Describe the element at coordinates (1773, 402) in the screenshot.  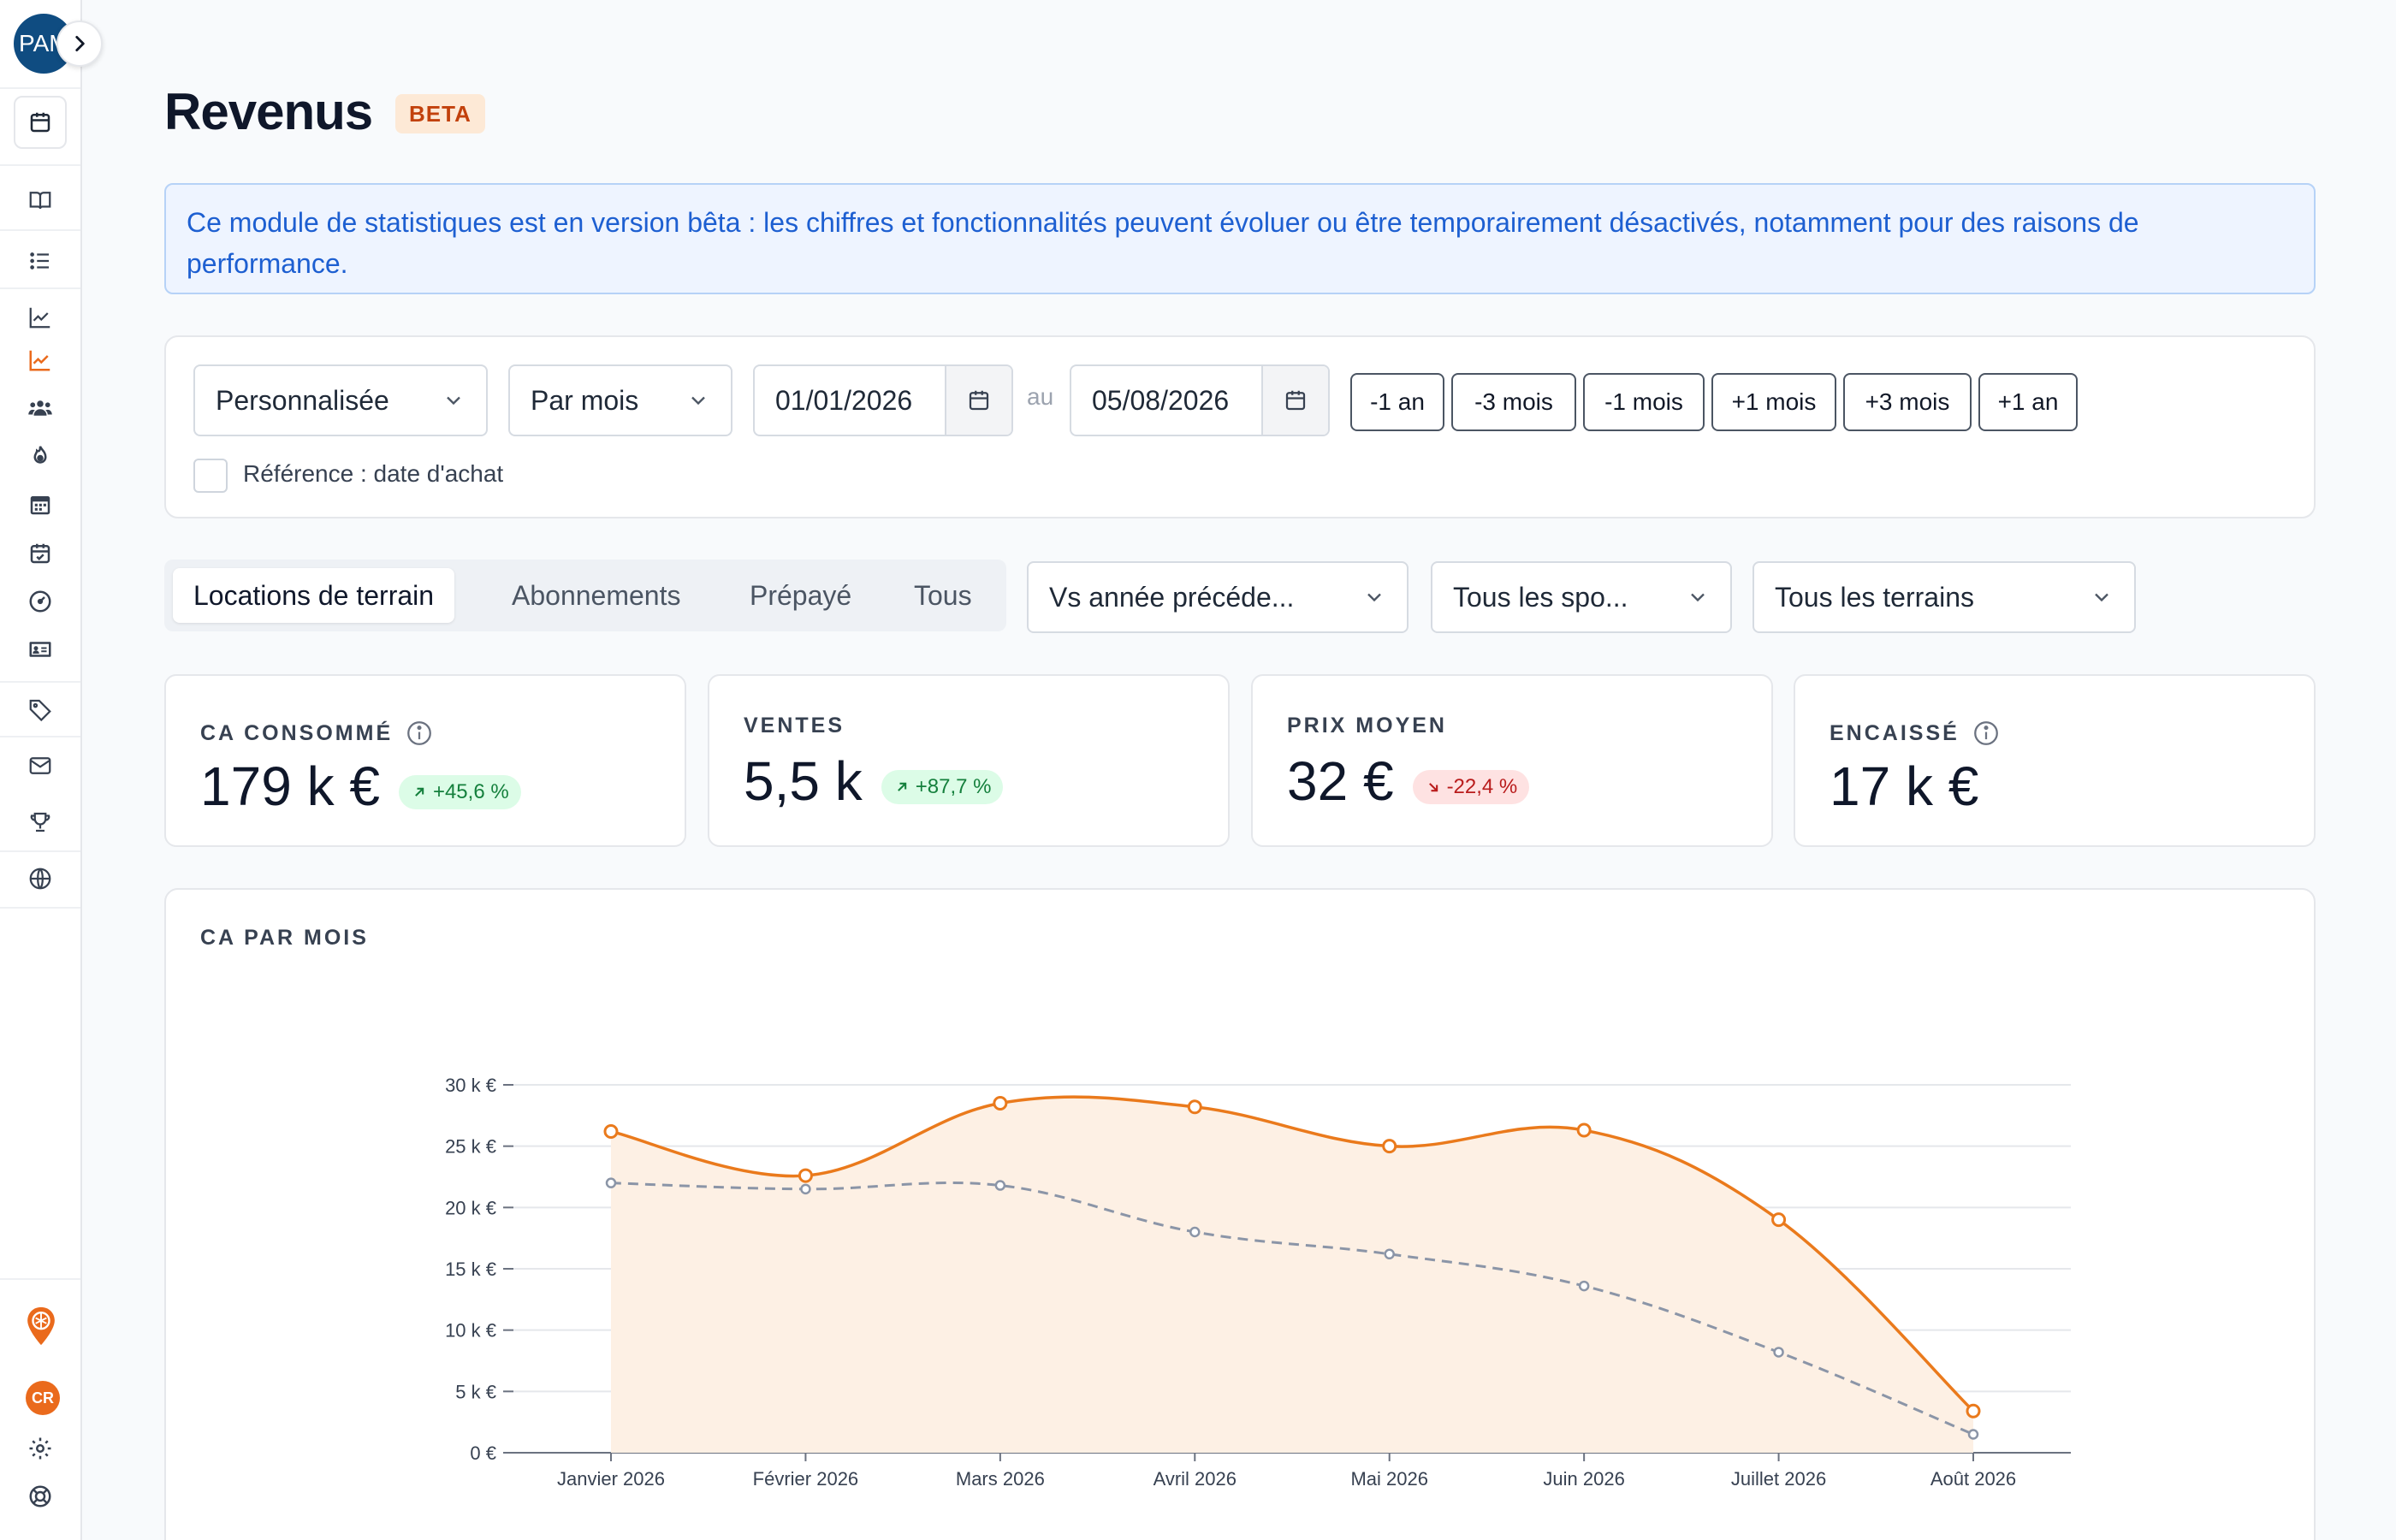
I see `quick-plus-1-month-button: +1 mois` at that location.